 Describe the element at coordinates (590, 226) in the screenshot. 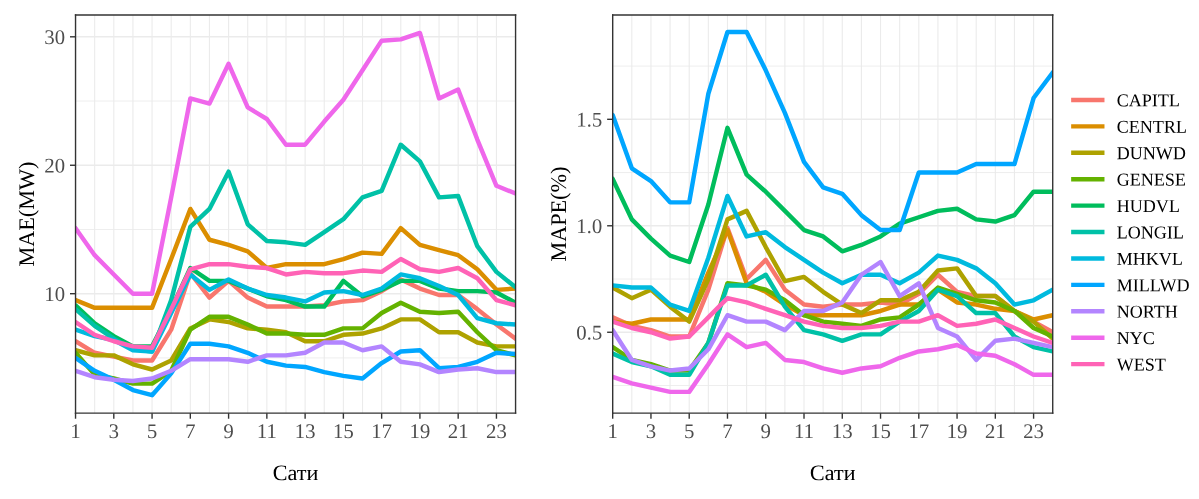

I see `y-tick-label: 1.0` at that location.